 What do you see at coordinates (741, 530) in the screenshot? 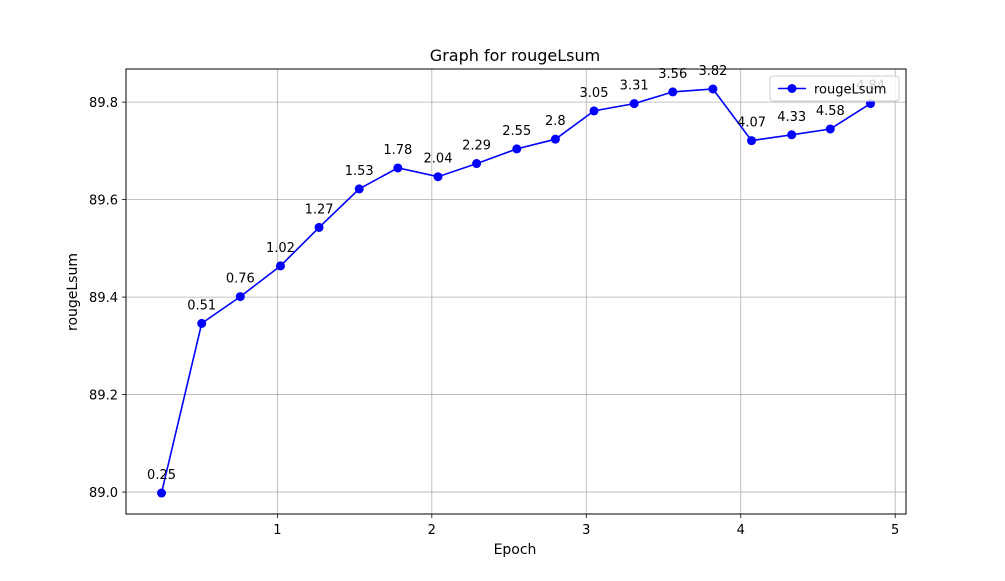
I see `x-tick-label: 4` at bounding box center [741, 530].